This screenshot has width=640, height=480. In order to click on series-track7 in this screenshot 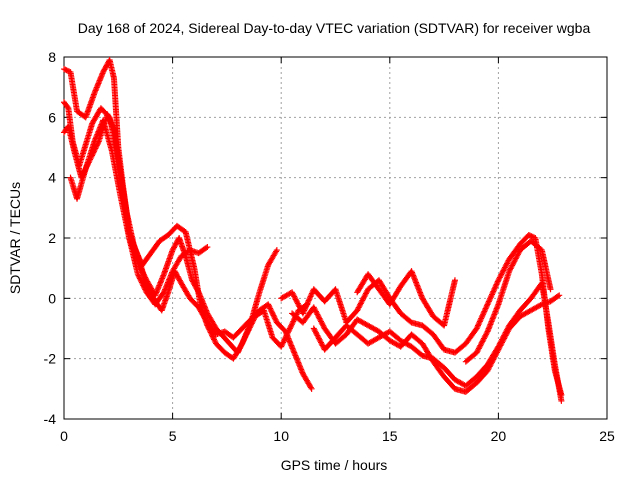, I will do `click(437, 342)`.